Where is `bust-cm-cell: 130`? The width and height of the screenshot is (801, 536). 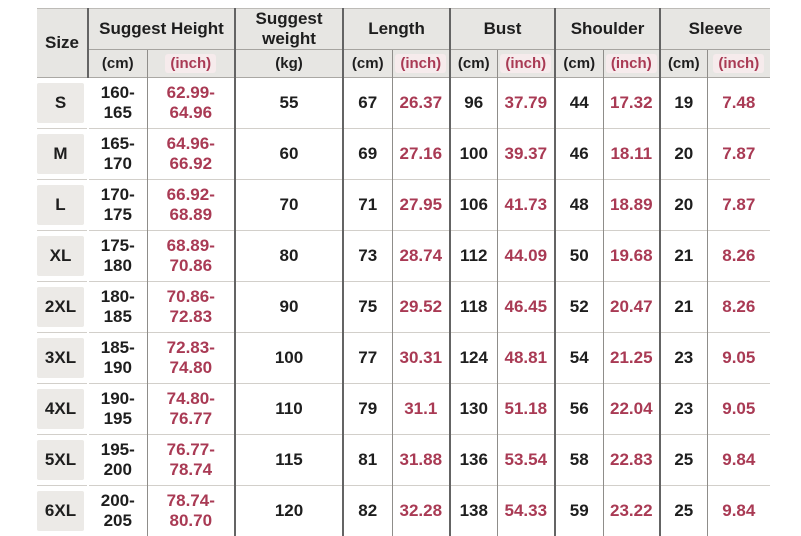 bust-cm-cell: 130 is located at coordinates (473, 409).